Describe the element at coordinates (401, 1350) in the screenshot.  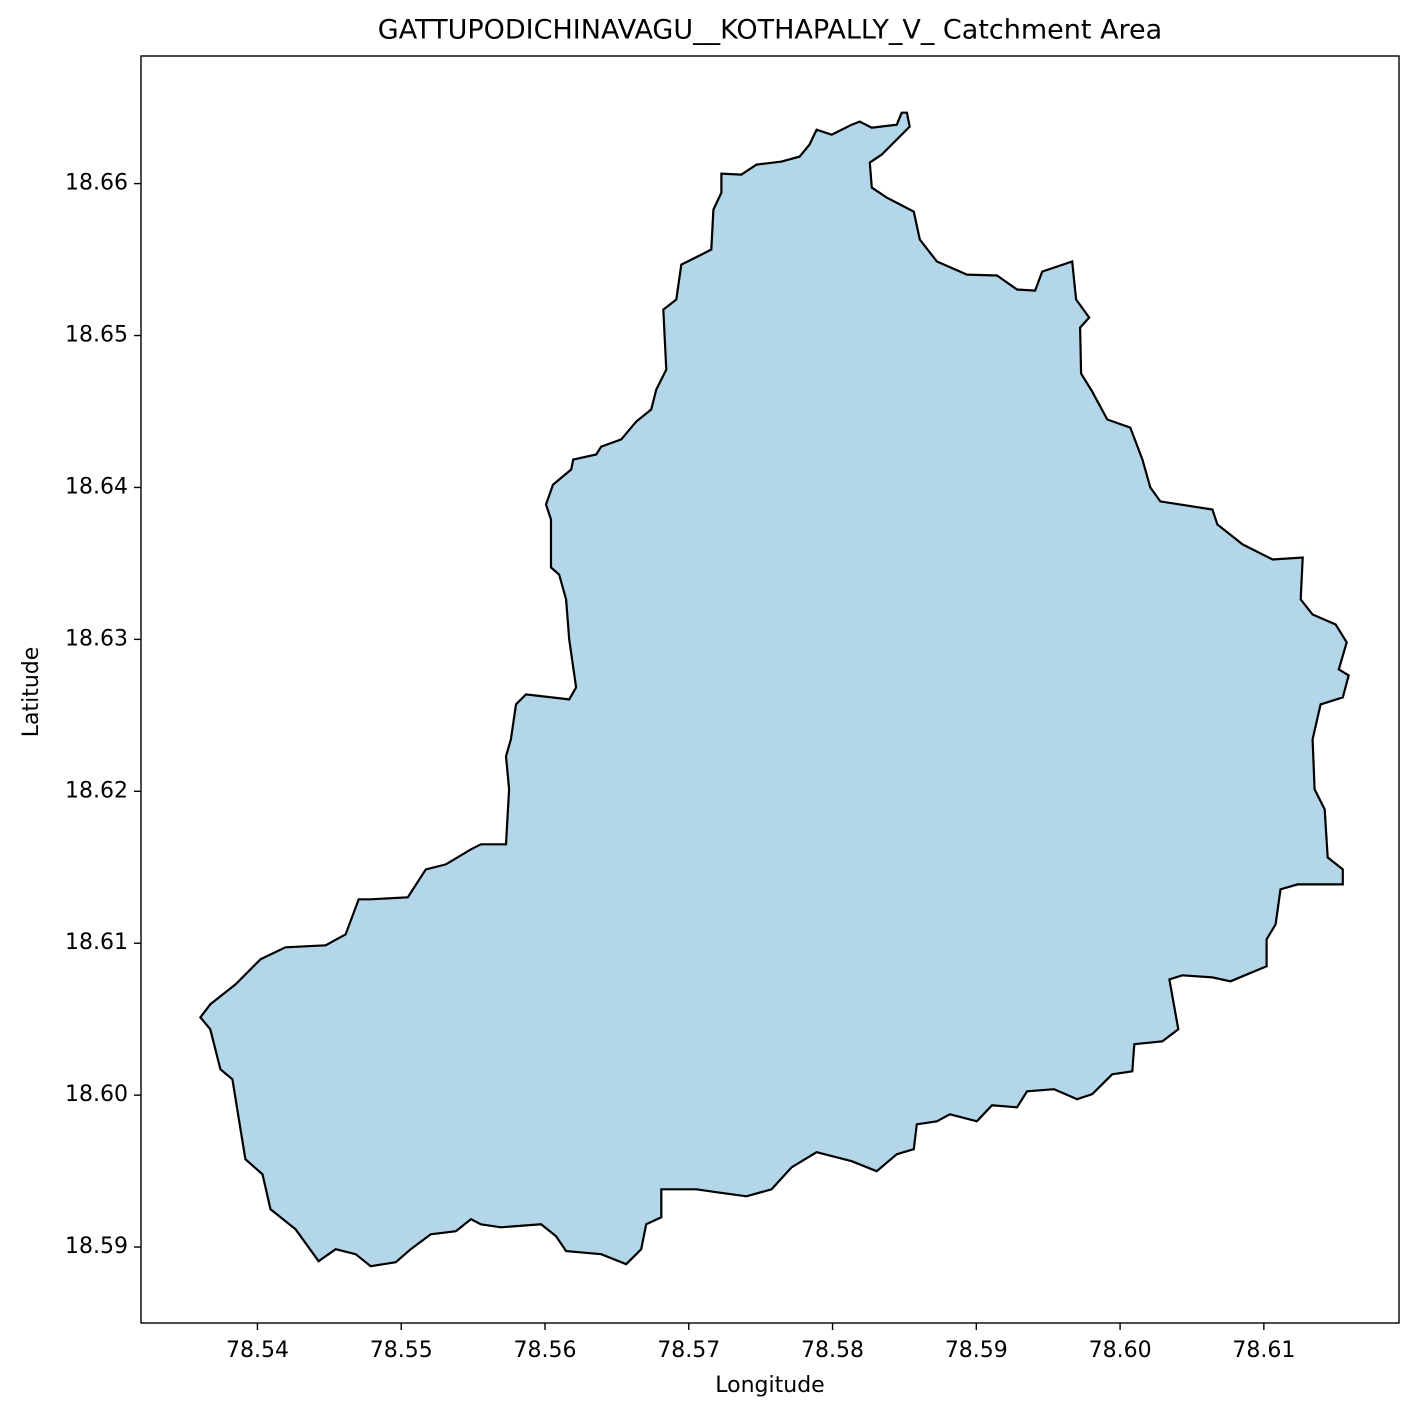
I see `x-tick-label: 78.55` at that location.